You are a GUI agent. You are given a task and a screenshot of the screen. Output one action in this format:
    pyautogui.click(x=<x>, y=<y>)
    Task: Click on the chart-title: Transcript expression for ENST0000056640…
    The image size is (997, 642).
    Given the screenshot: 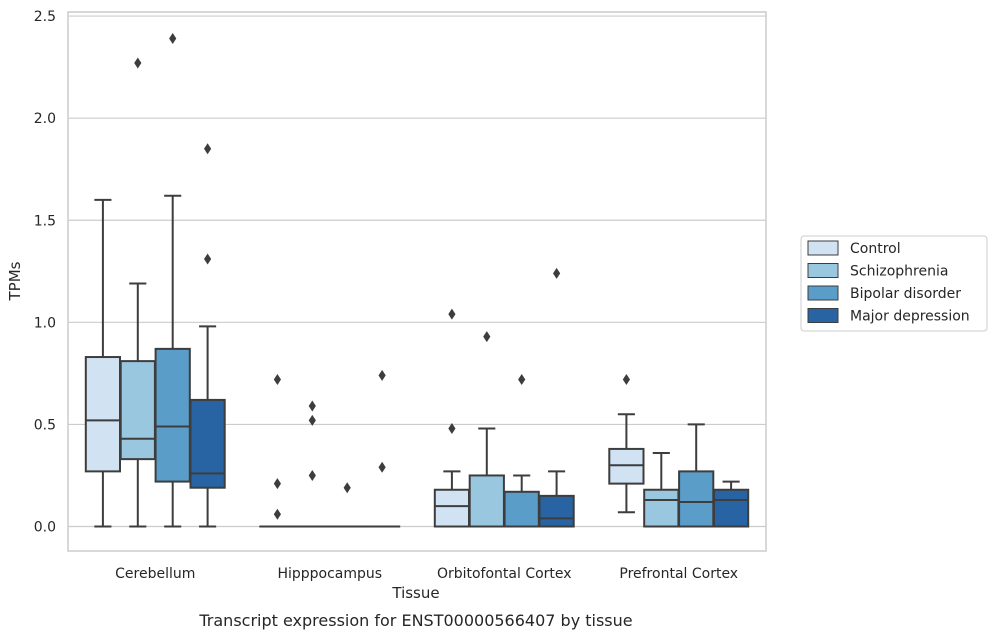 What is the action you would take?
    pyautogui.click(x=415, y=620)
    